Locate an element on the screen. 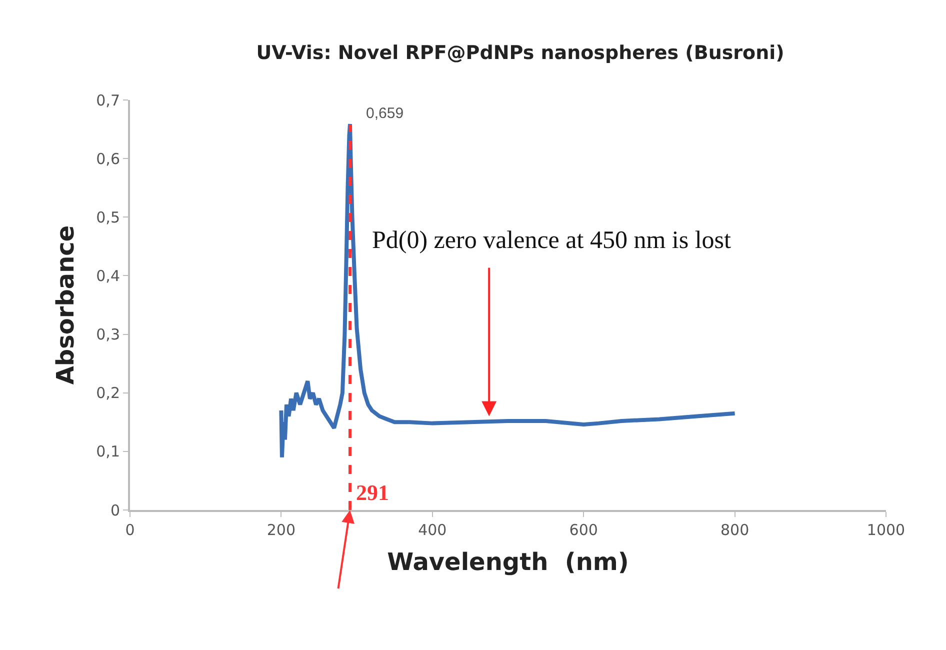  x-tick-label: 600 is located at coordinates (583, 530).